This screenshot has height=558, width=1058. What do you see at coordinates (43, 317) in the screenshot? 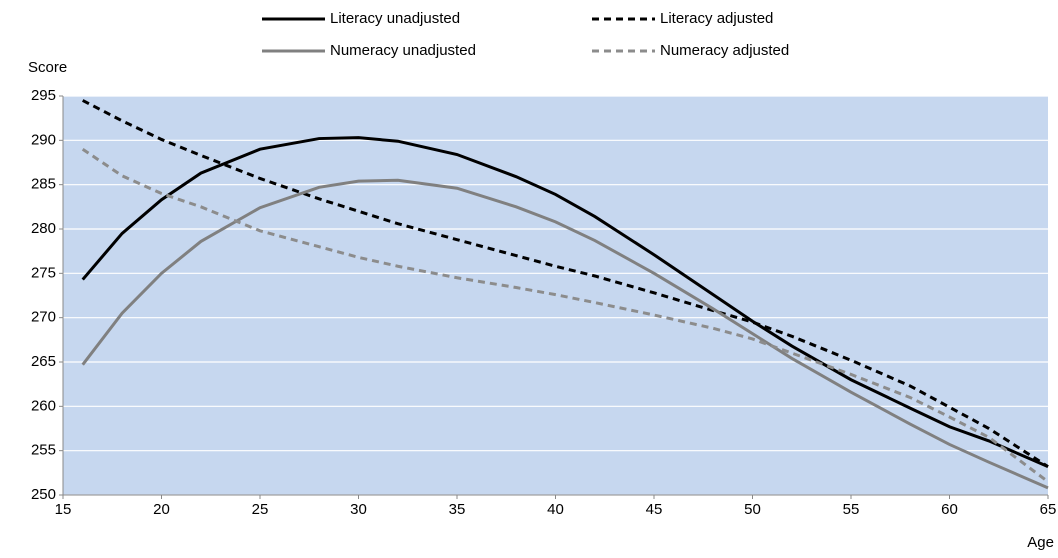
I see `y-tick-label: 270` at bounding box center [43, 317].